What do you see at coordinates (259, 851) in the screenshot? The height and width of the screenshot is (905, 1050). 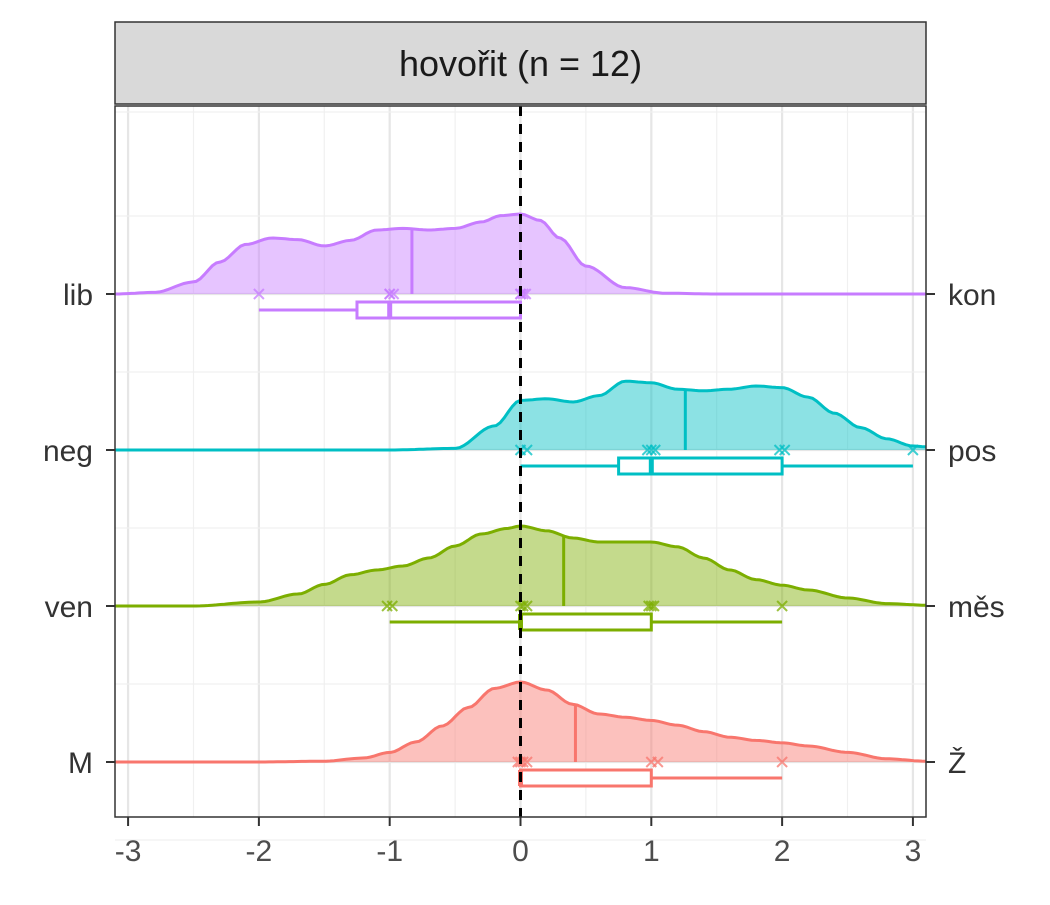 I see `x-tick-label: -2` at bounding box center [259, 851].